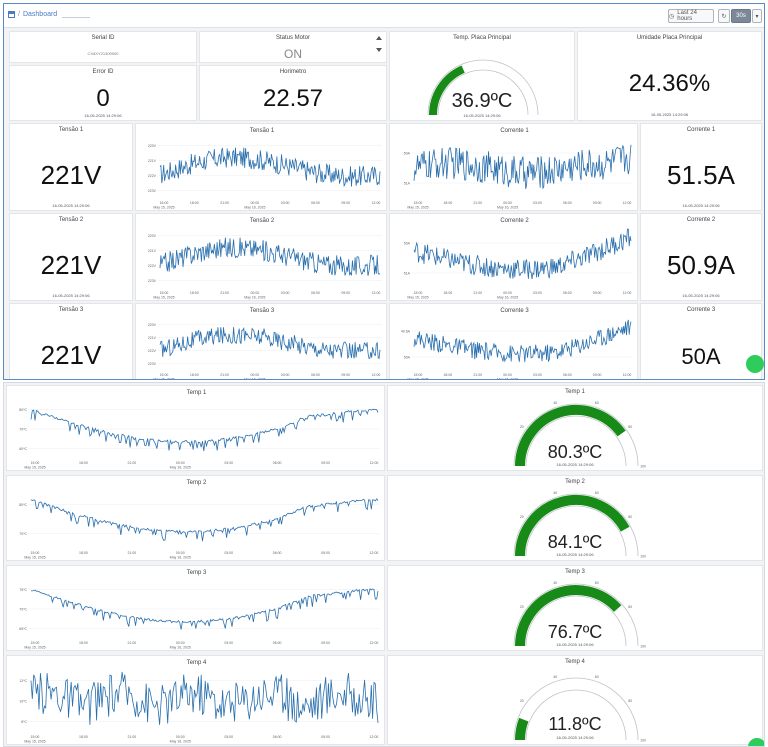 Image resolution: width=768 pixels, height=747 pixels. What do you see at coordinates (701, 265) in the screenshot?
I see `corrente2-value: 50.9A` at bounding box center [701, 265].